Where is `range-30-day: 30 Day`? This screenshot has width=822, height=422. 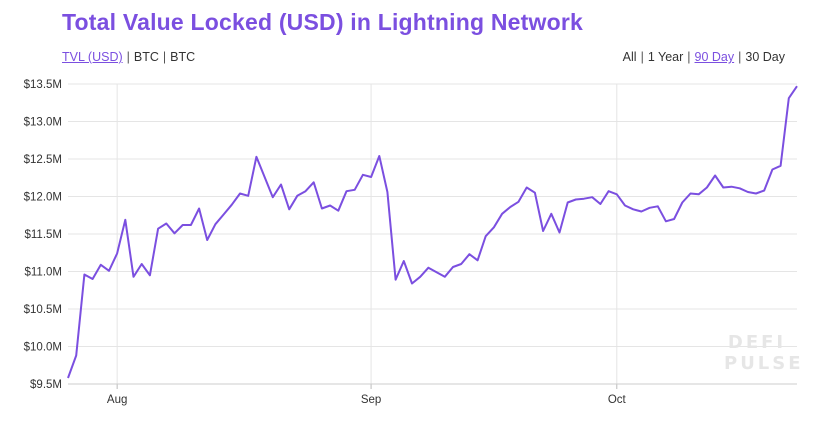 range-30-day: 30 Day is located at coordinates (765, 57).